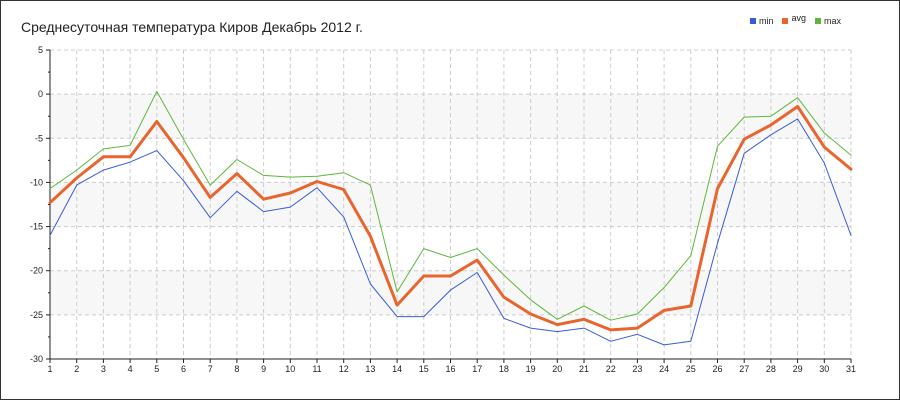 The width and height of the screenshot is (900, 401). Describe the element at coordinates (263, 369) in the screenshot. I see `x-tick-label: 9` at that location.